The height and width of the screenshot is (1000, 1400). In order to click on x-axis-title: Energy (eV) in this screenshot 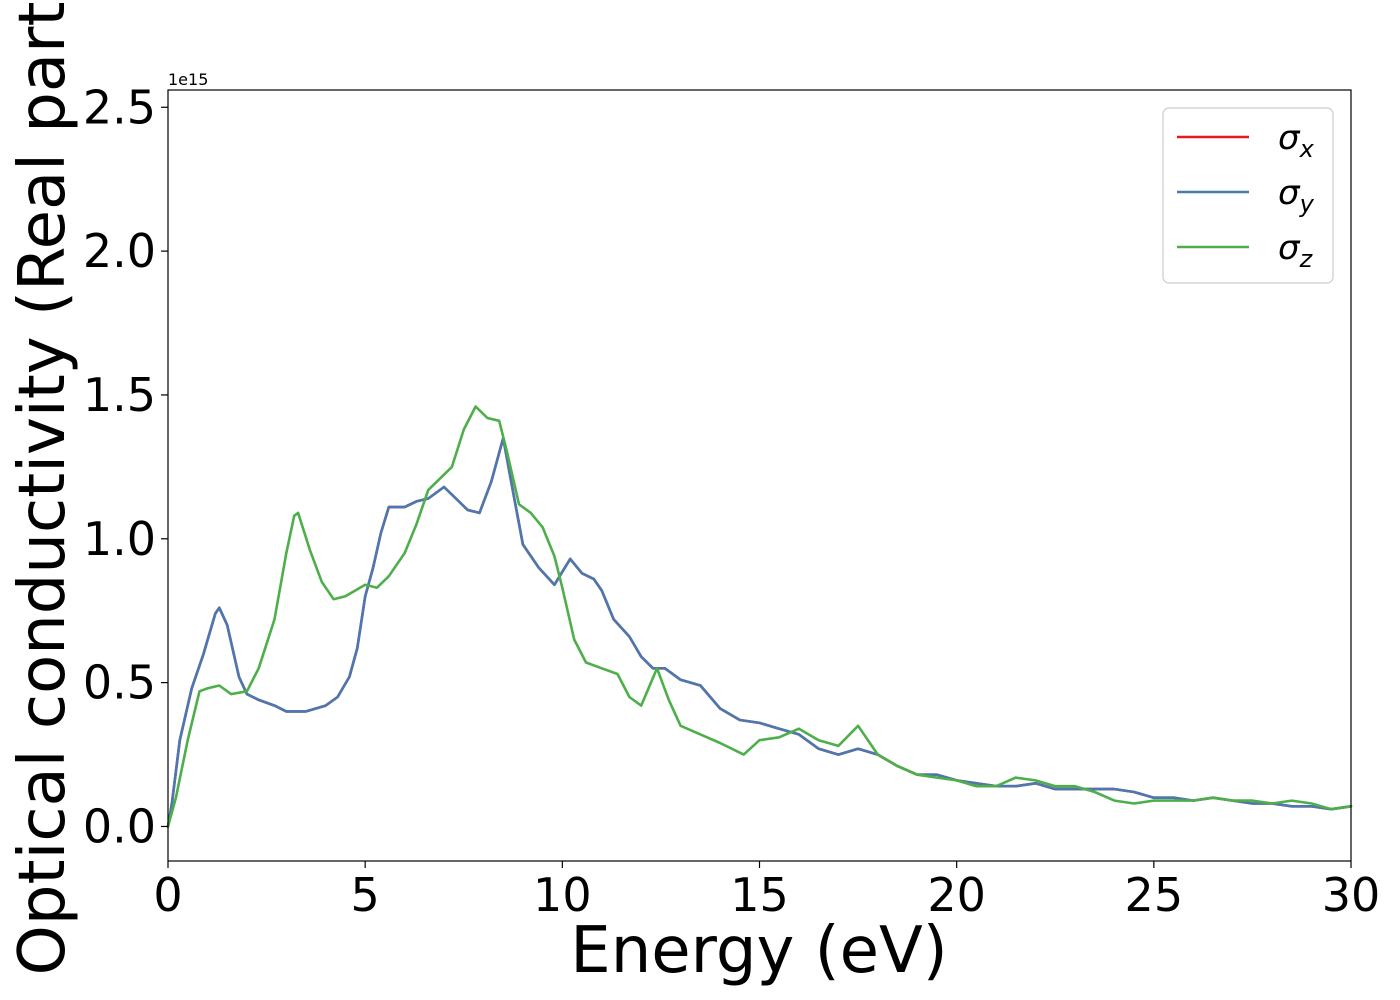, I will do `click(759, 951)`.